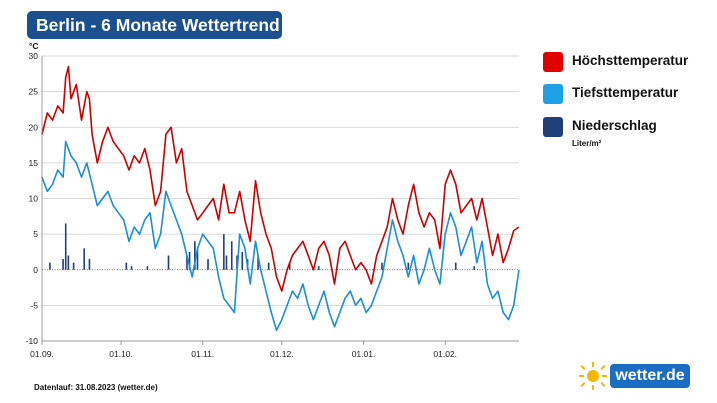  I want to click on legend-label-max: Höchsttemperatur, so click(630, 60).